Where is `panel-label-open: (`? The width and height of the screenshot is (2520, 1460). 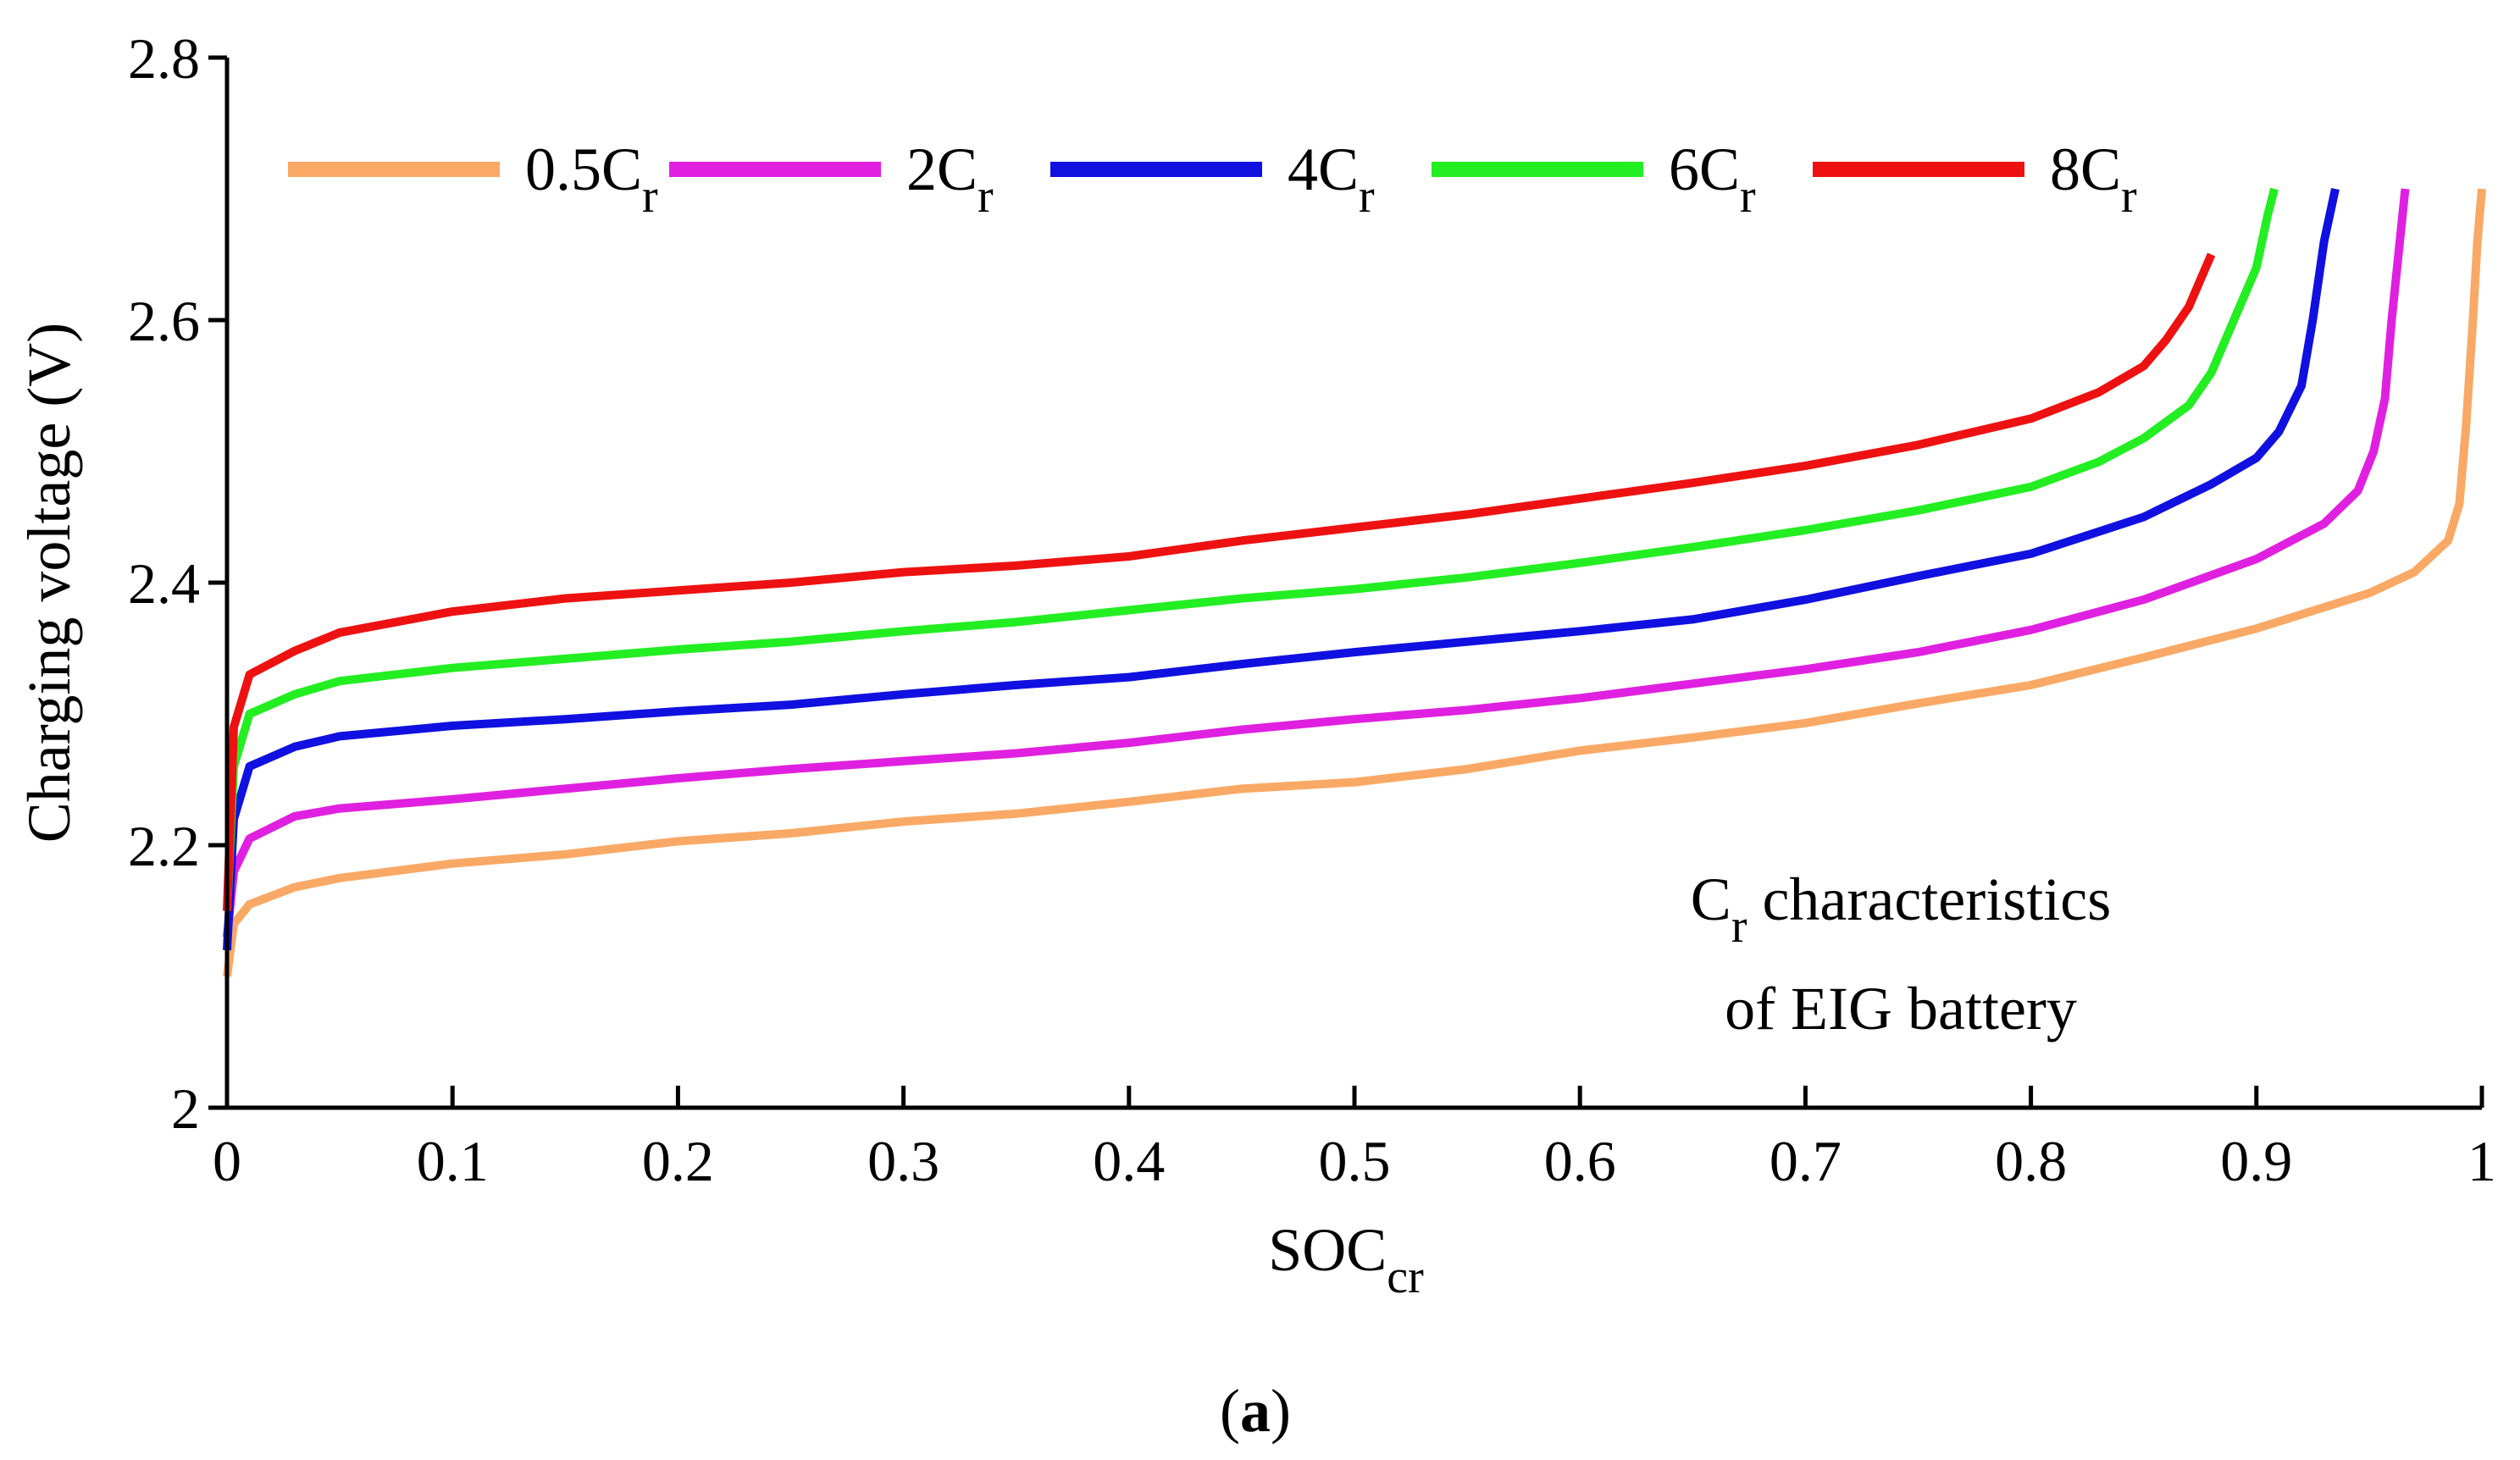 panel-label-open: ( is located at coordinates (1230, 1411).